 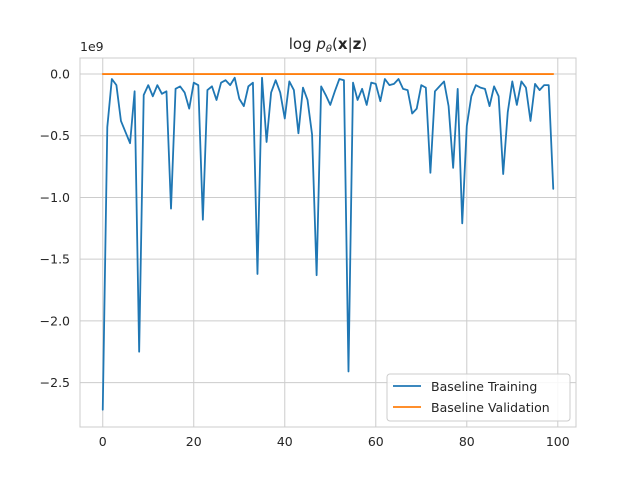 I want to click on title-p: p, so click(x=320, y=44).